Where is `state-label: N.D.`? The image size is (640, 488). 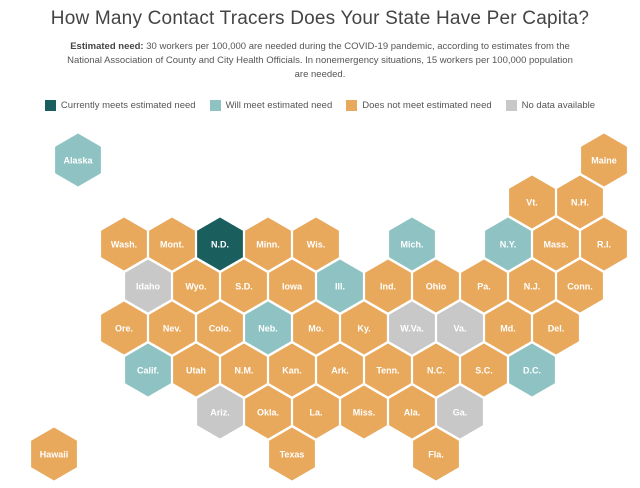
state-label: N.D. is located at coordinates (220, 244).